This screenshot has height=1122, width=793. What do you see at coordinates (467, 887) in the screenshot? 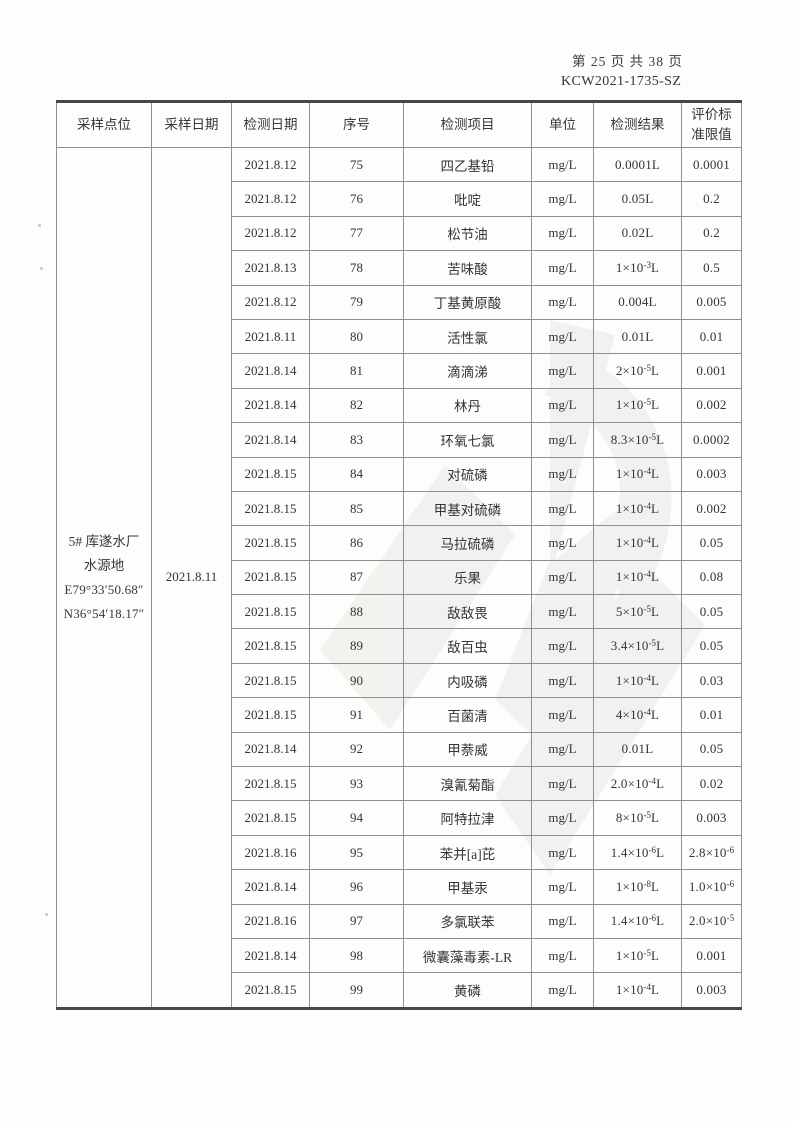
I see `item-cell: 甲基汞` at bounding box center [467, 887].